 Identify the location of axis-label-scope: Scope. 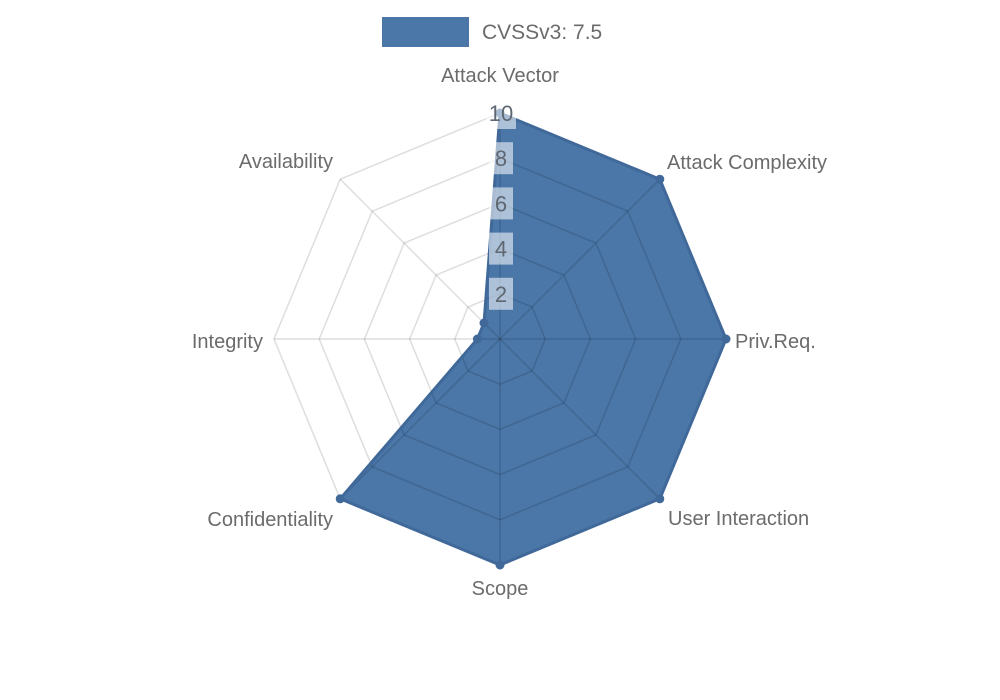
(500, 589).